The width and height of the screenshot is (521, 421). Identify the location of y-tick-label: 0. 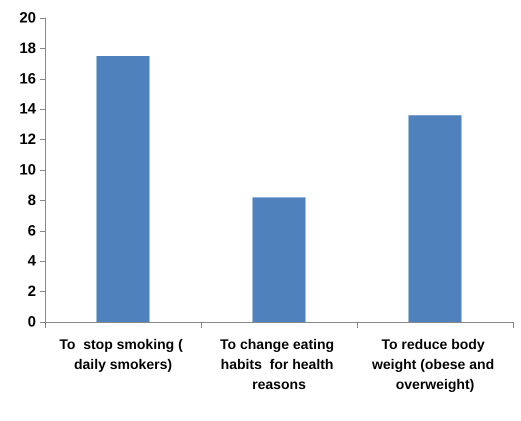
(32, 322).